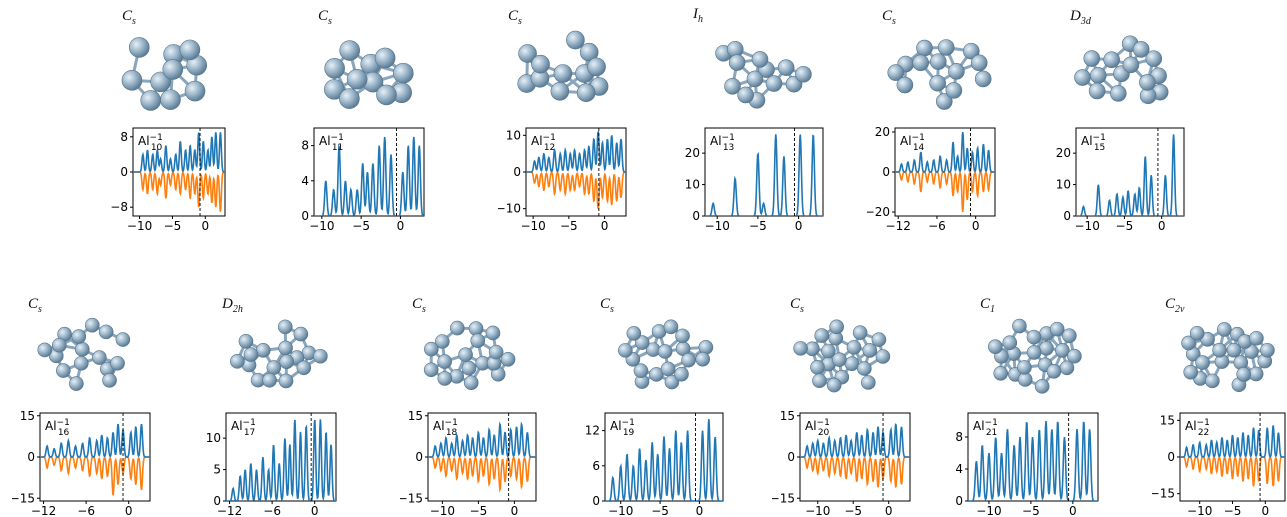 This screenshot has width=1287, height=517. What do you see at coordinates (802, 309) in the screenshot?
I see `point-group-subscript: s` at bounding box center [802, 309].